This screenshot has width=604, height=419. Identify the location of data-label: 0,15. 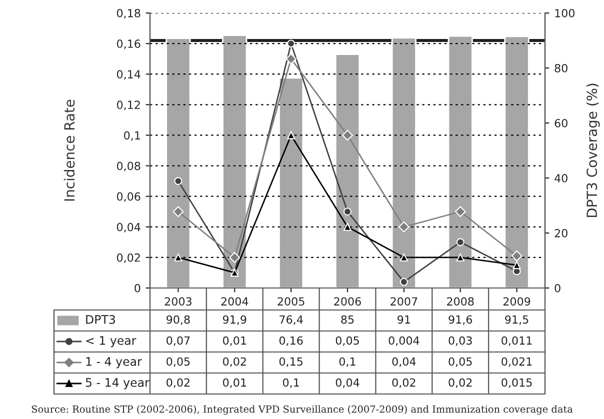
(290, 362).